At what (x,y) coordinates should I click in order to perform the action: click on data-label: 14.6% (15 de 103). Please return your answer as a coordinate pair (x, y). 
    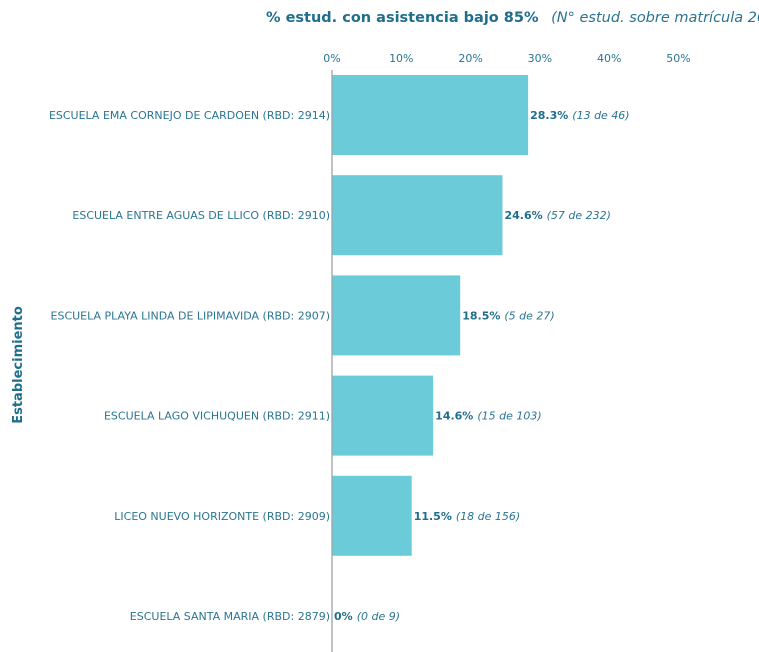
    Looking at the image, I should click on (488, 416).